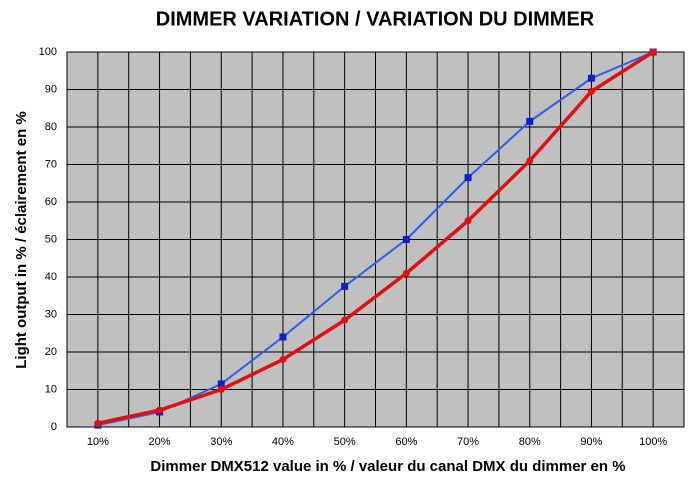 This screenshot has height=491, width=700. Describe the element at coordinates (54, 427) in the screenshot. I see `y-tick-label: 0` at that location.